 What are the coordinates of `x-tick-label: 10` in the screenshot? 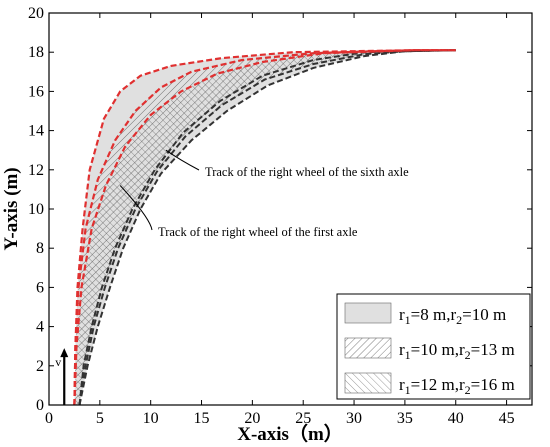 It's located at (151, 418).